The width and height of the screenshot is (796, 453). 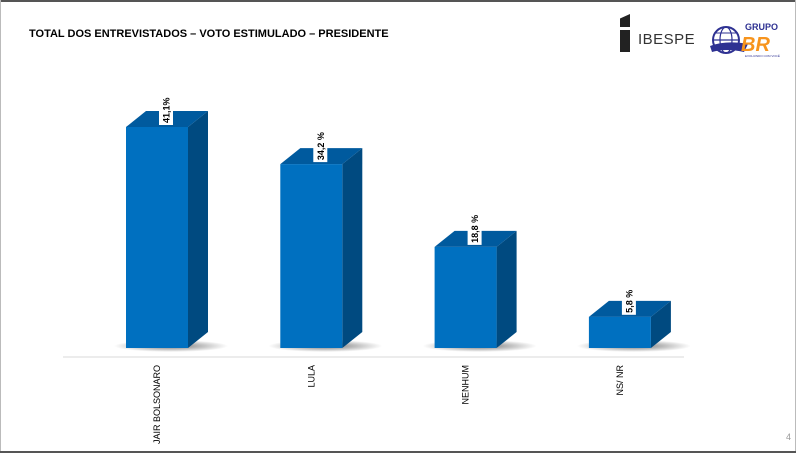 What do you see at coordinates (789, 437) in the screenshot?
I see `page-number: 4` at bounding box center [789, 437].